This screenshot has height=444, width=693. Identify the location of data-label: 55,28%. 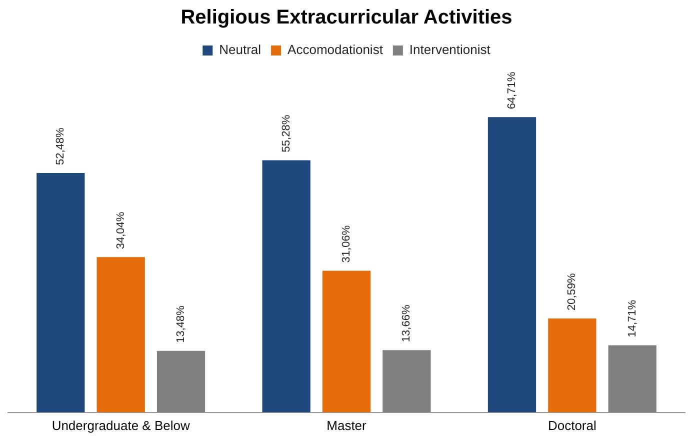
(286, 133).